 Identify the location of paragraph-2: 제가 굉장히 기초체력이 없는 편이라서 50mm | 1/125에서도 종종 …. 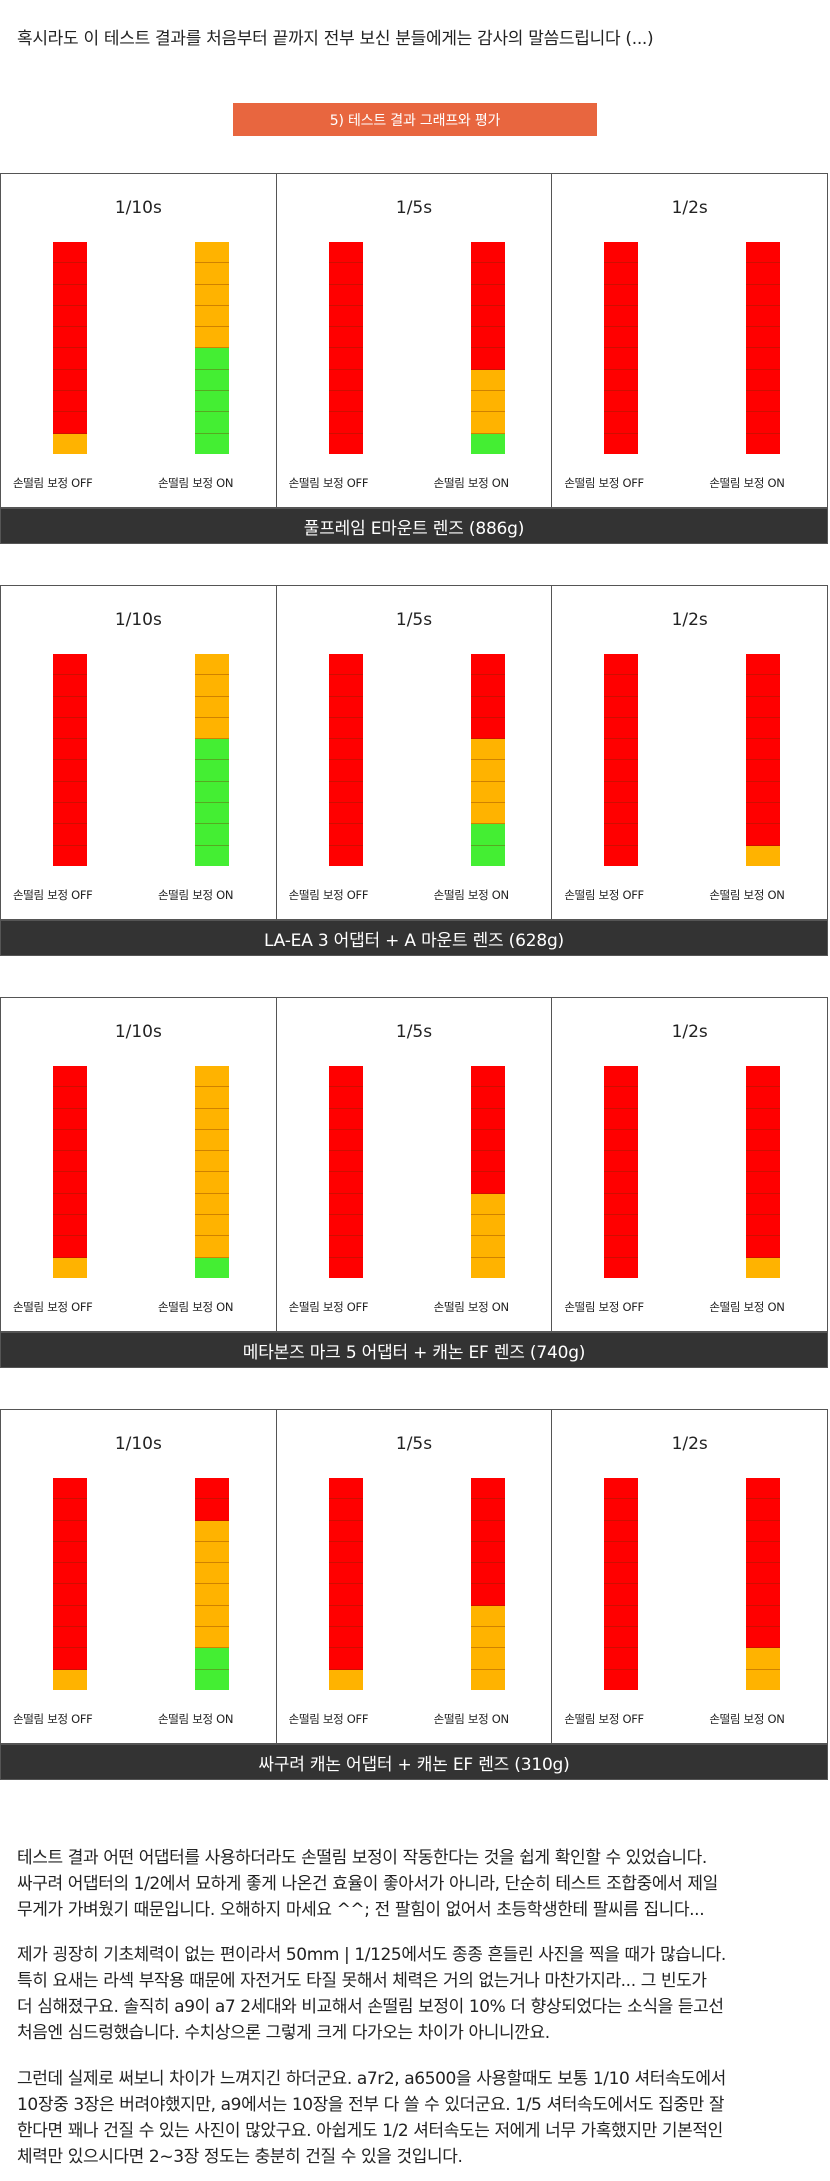
(417, 1994).